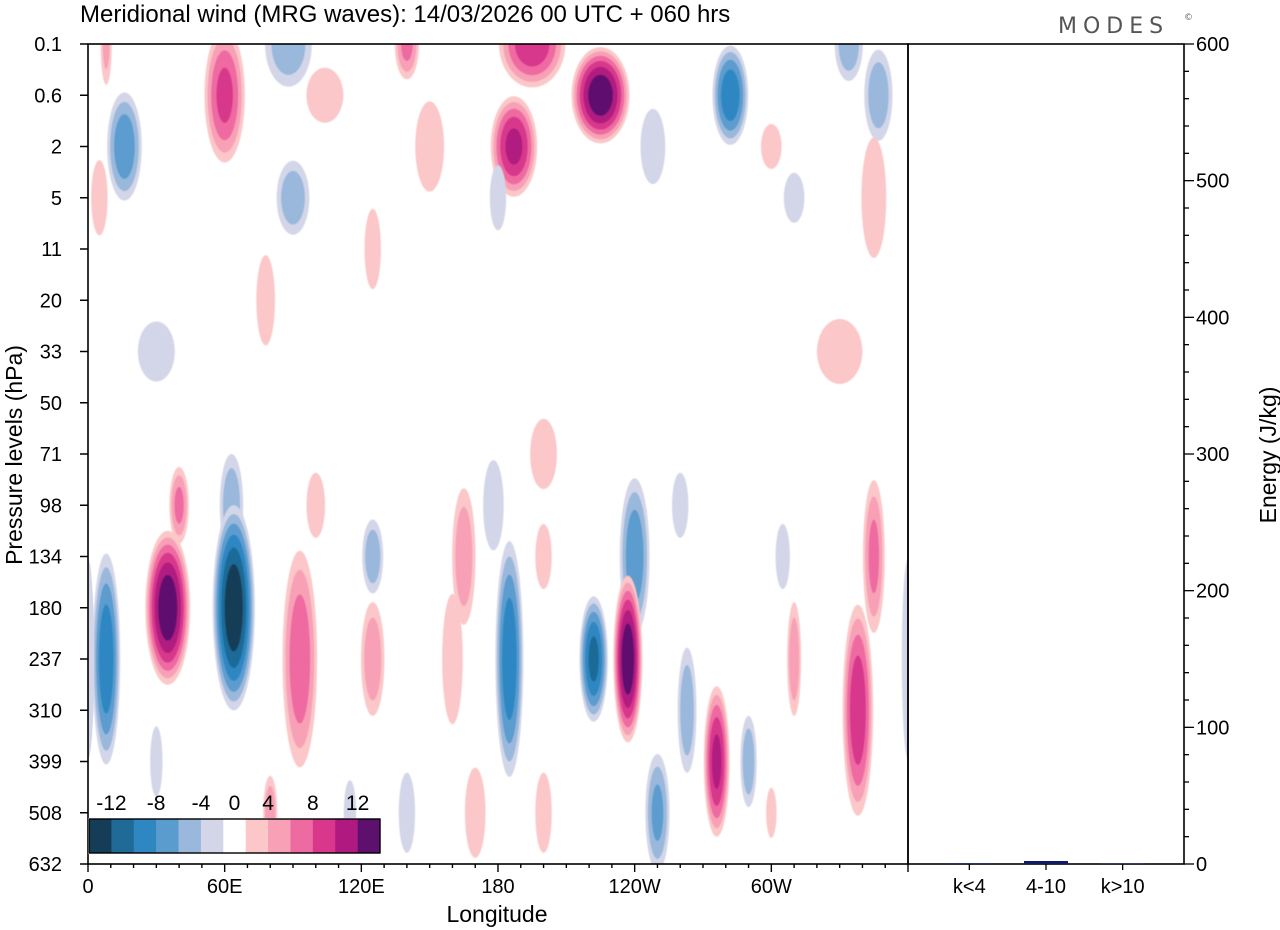  What do you see at coordinates (51, 250) in the screenshot?
I see `y-tick-label: 11` at bounding box center [51, 250].